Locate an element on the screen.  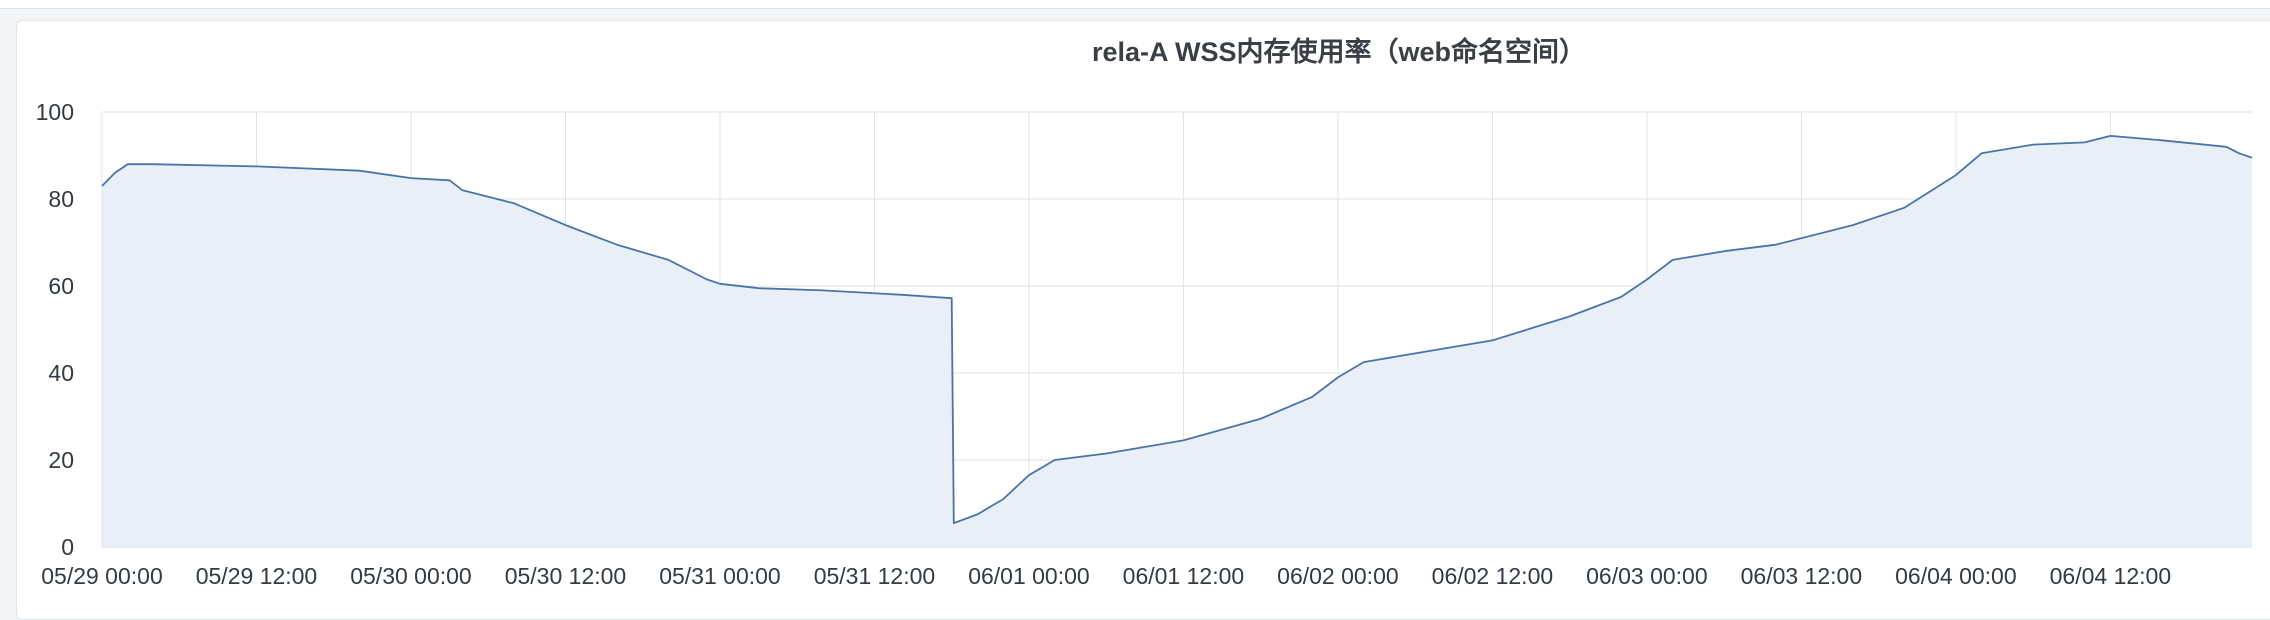
x-tick-label: 06/02 00:00 is located at coordinates (1338, 576).